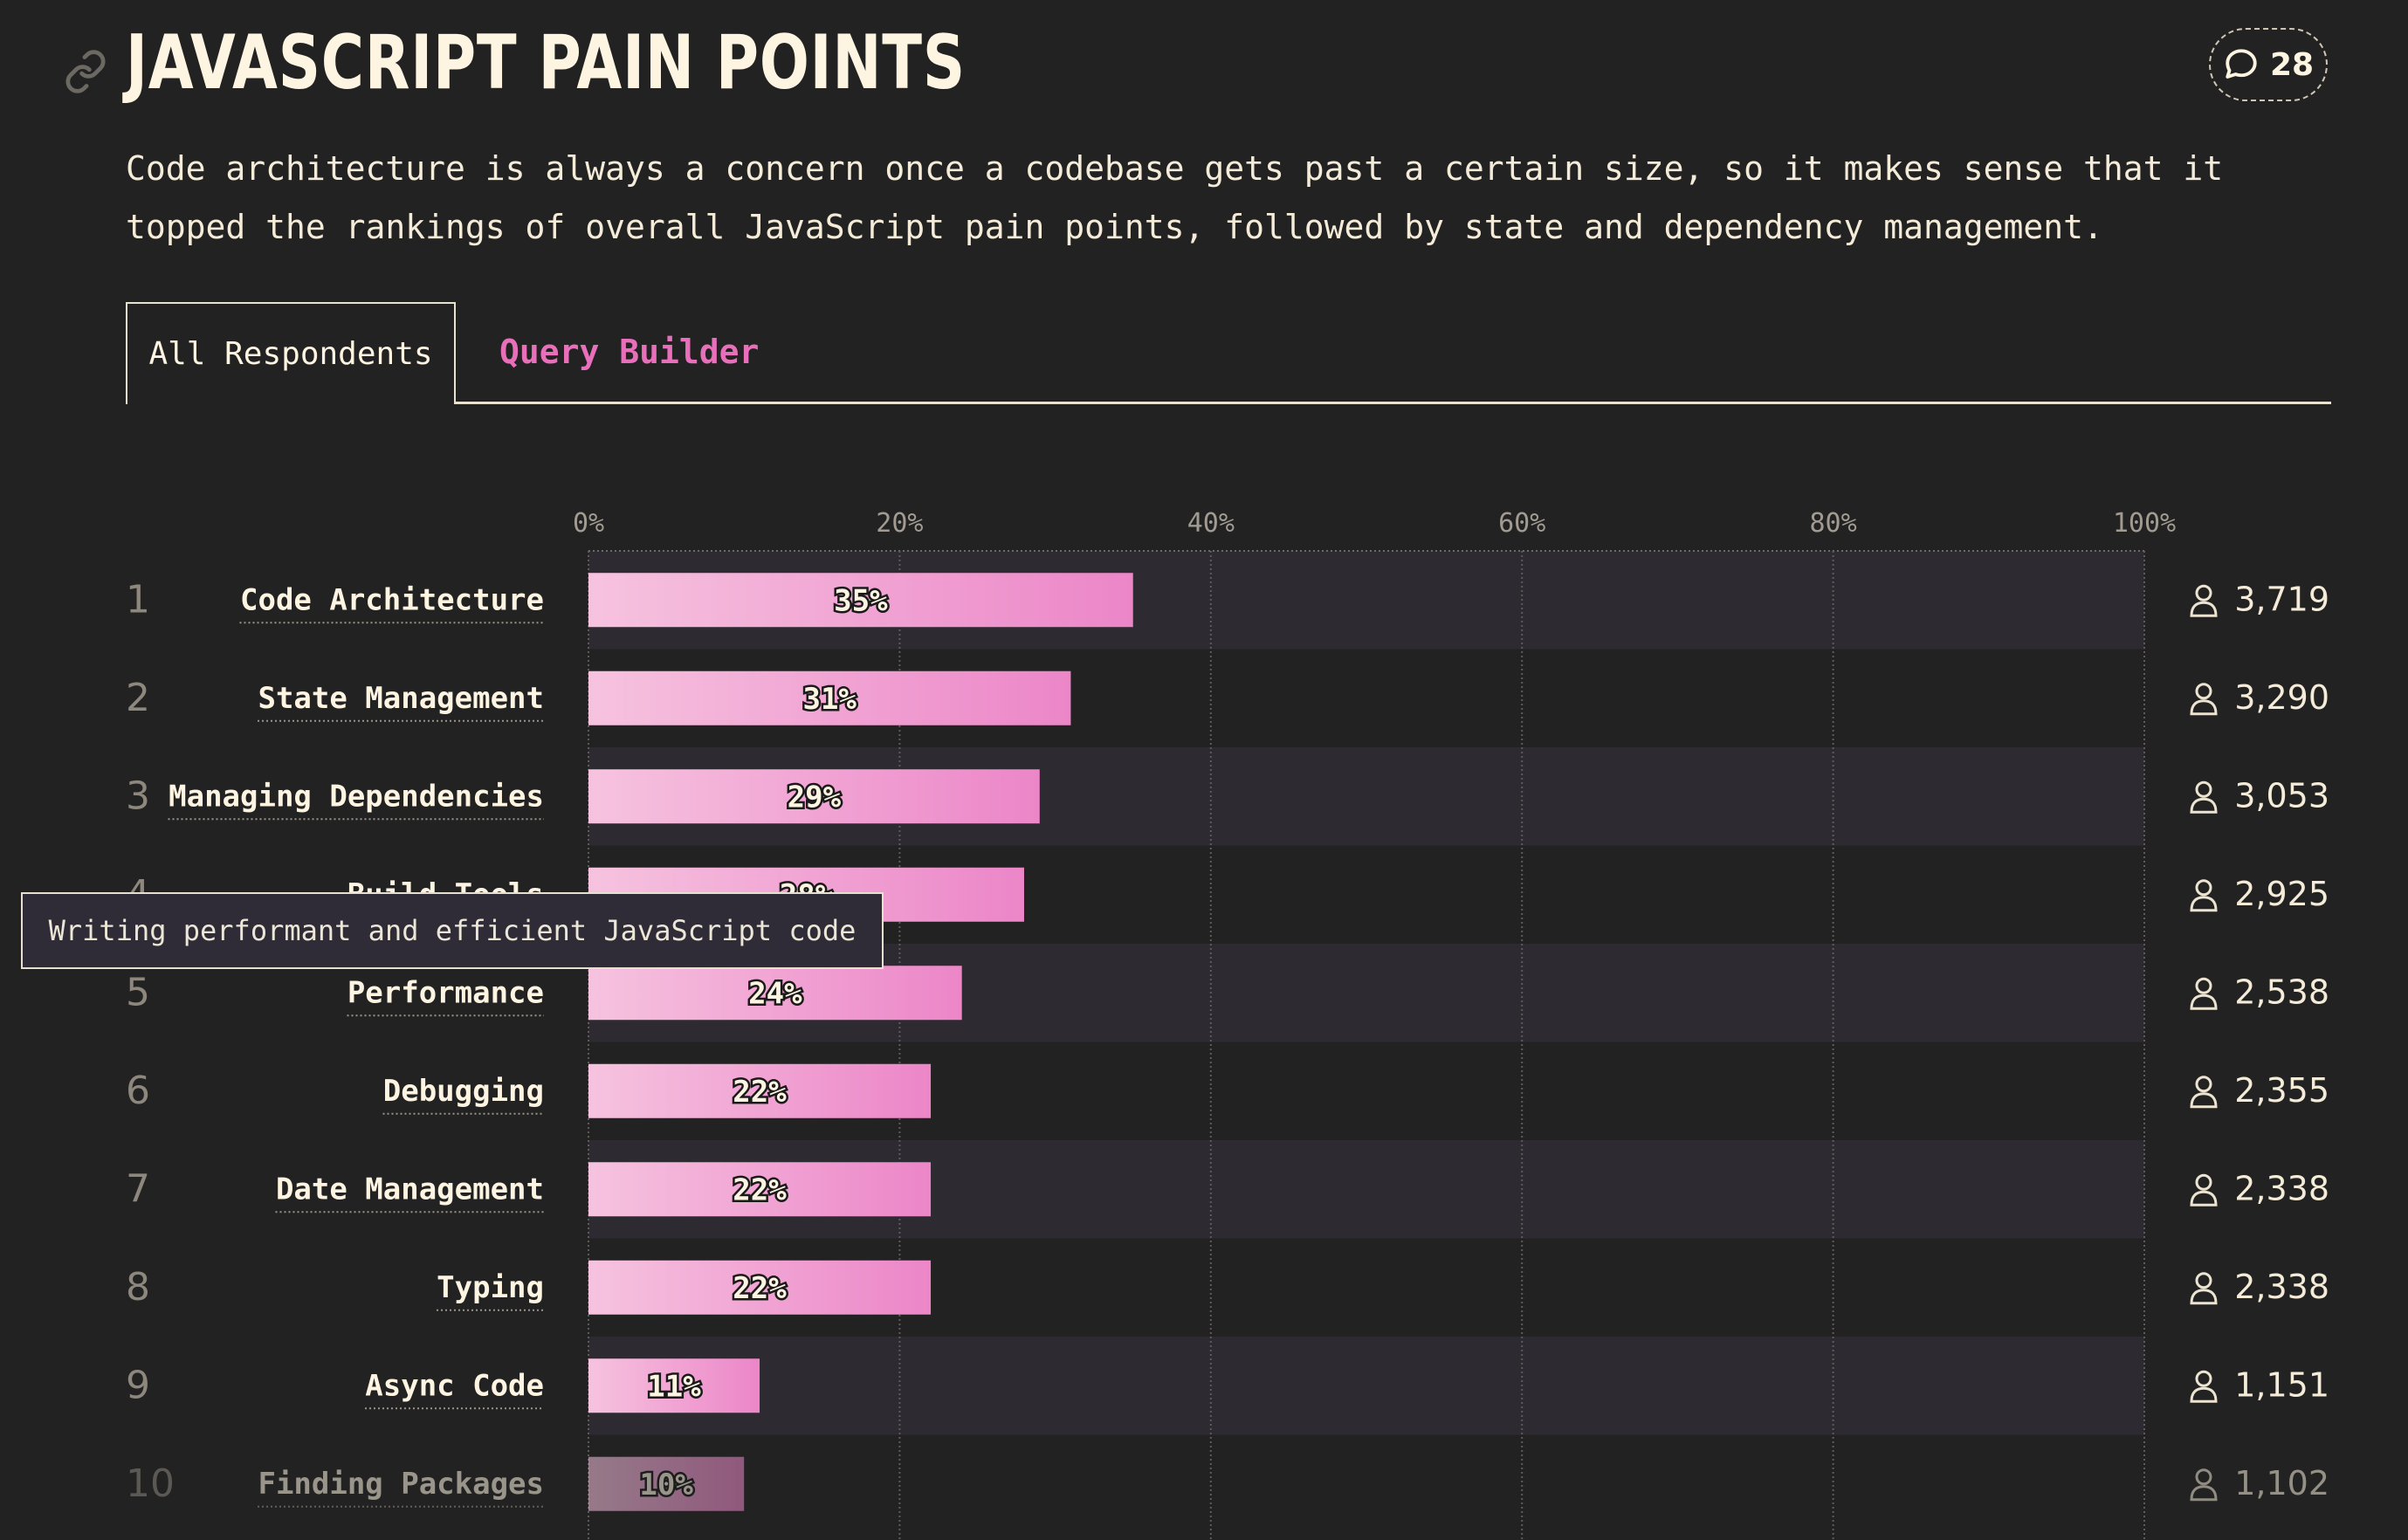 This screenshot has height=1540, width=2408. I want to click on comments-button: 28, so click(2268, 65).